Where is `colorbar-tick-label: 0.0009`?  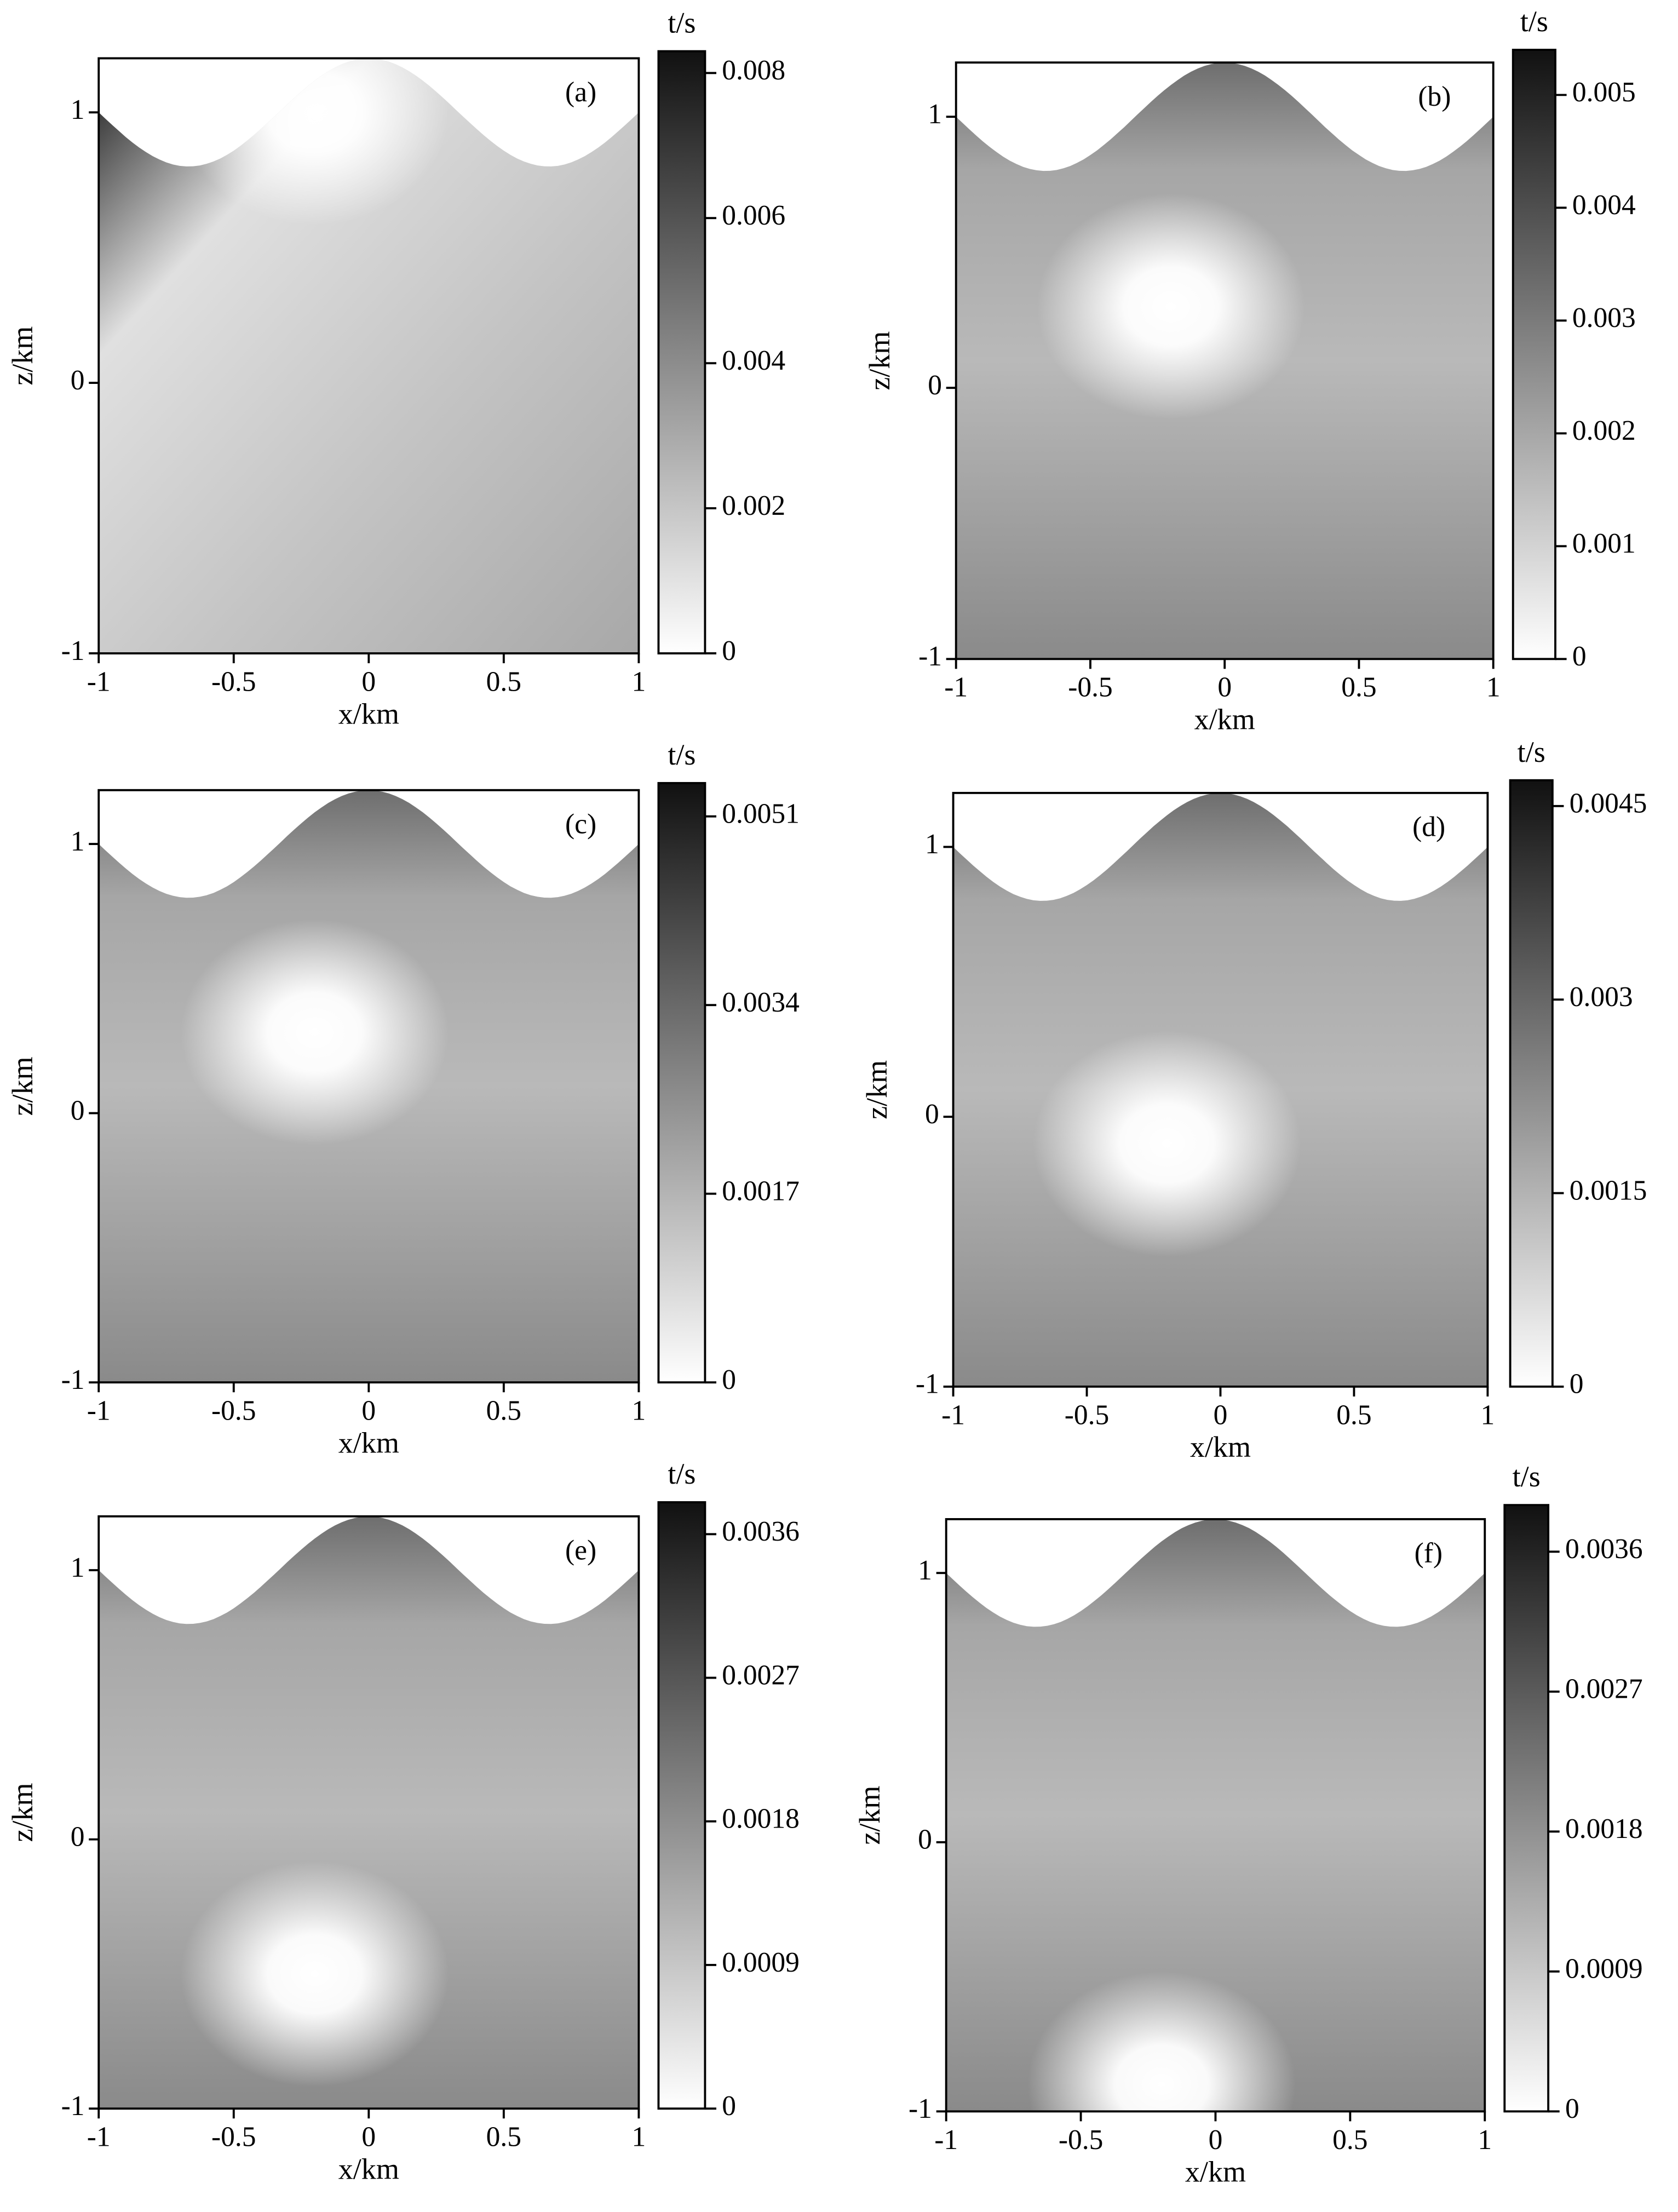 colorbar-tick-label: 0.0009 is located at coordinates (1604, 1969).